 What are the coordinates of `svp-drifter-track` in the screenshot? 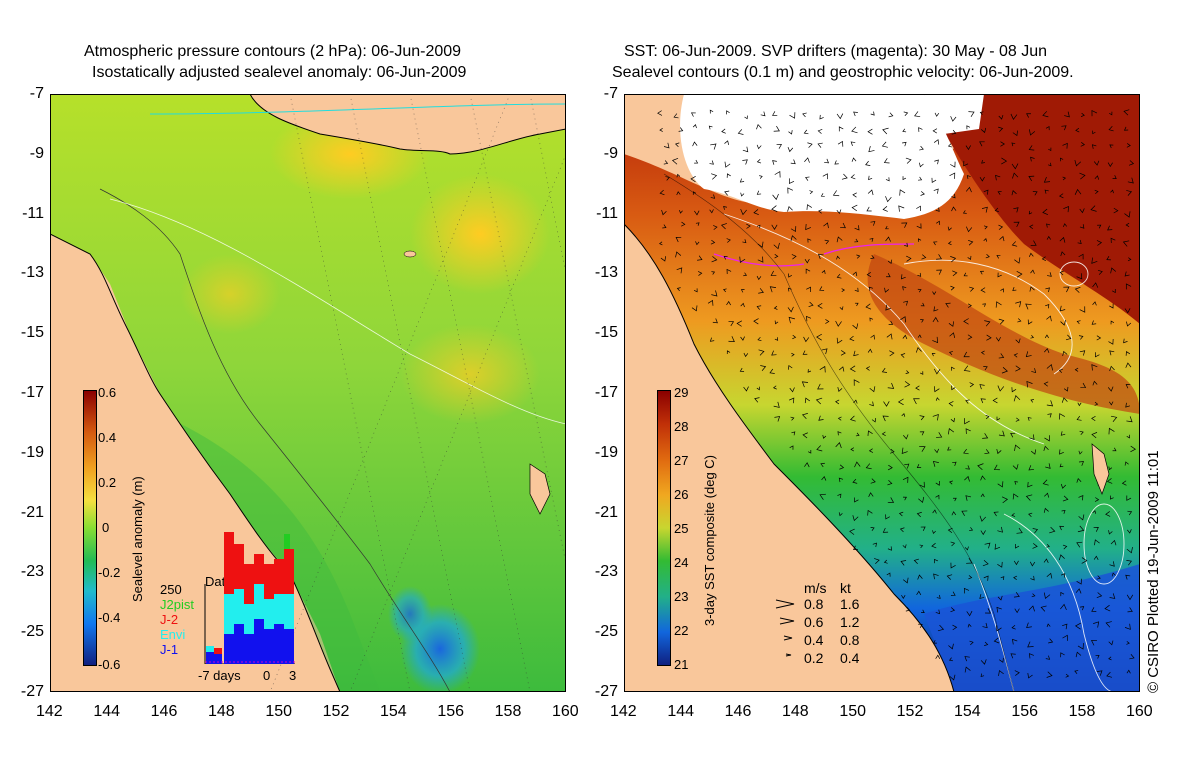 It's located at (759, 260).